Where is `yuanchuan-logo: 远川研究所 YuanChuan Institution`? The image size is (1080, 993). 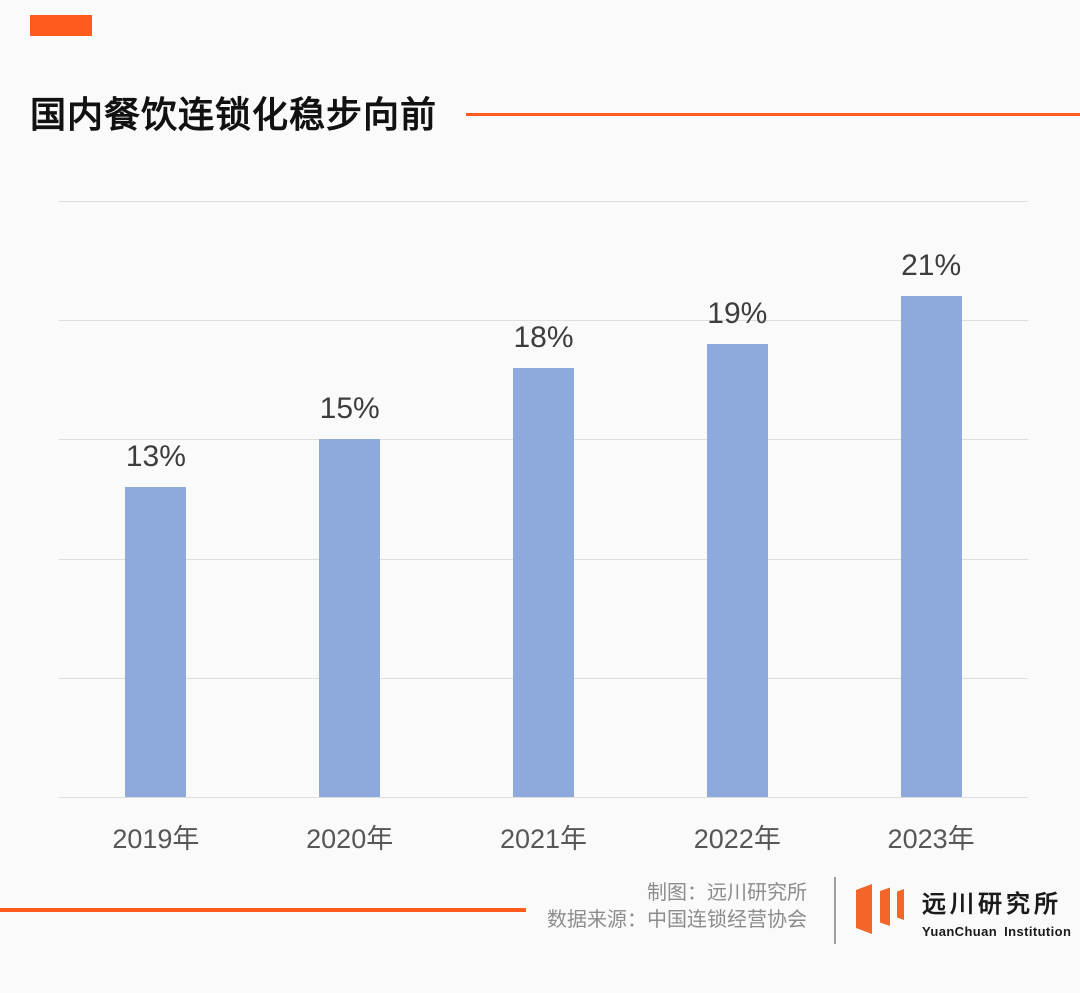 yuanchuan-logo: 远川研究所 YuanChuan Institution is located at coordinates (963, 910).